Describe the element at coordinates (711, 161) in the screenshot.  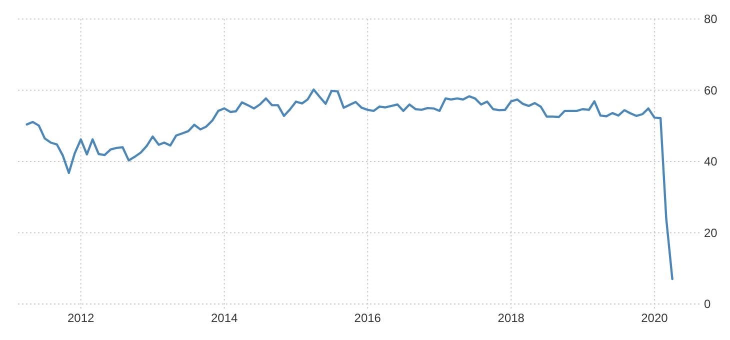
I see `y-tick-label: 40` at that location.